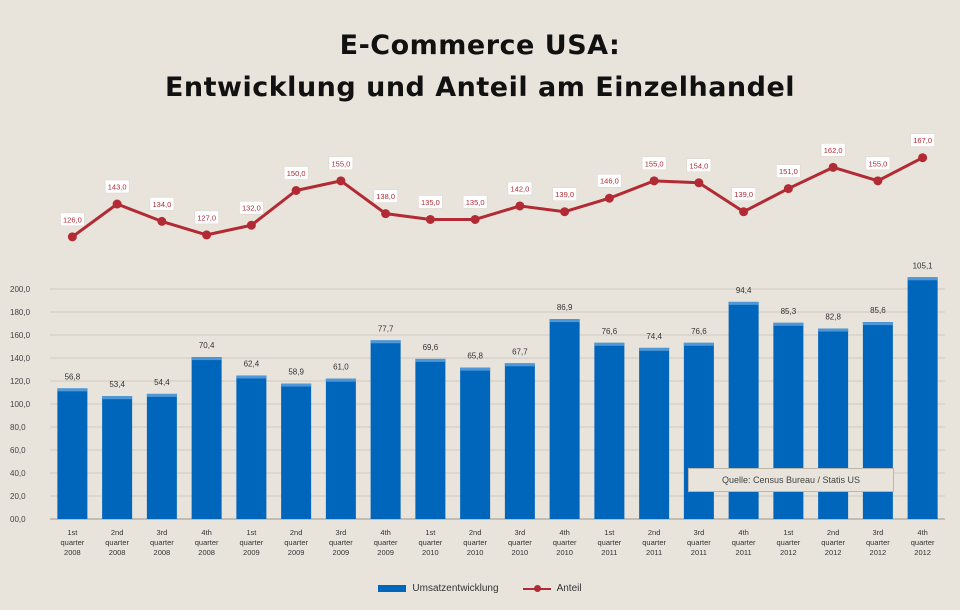  I want to click on anteil-value-label: 154,0, so click(698, 165).